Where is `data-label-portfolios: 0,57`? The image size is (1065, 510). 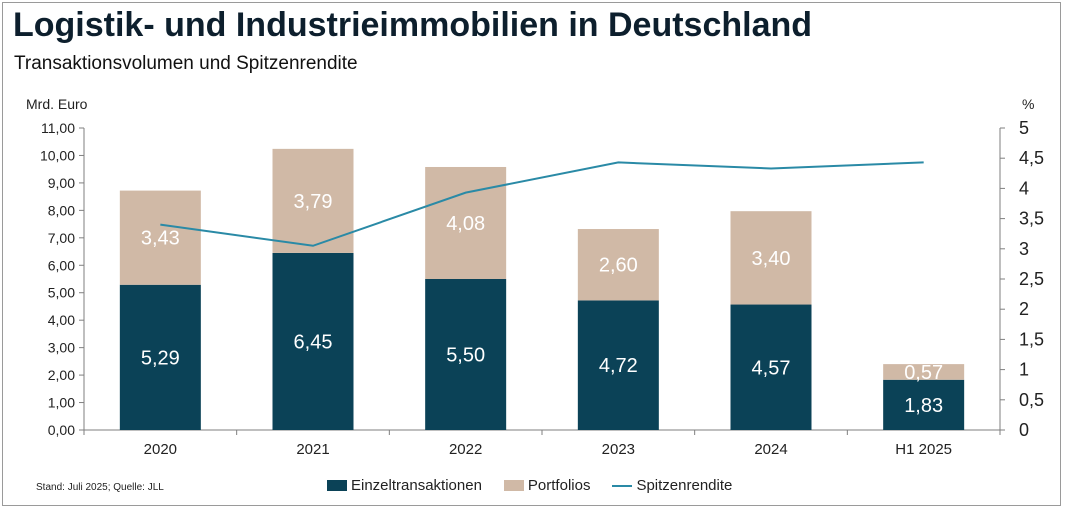 data-label-portfolios: 0,57 is located at coordinates (923, 373).